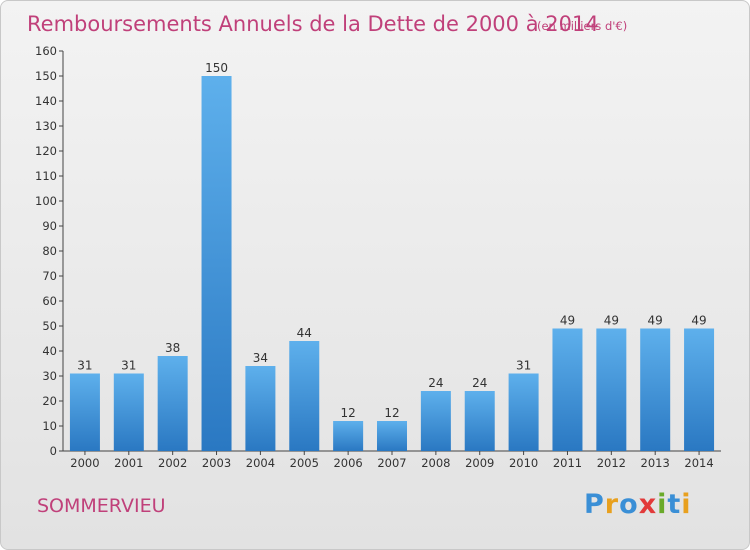 This screenshot has height=550, width=750. I want to click on proxiti-logo: Proxiti, so click(638, 504).